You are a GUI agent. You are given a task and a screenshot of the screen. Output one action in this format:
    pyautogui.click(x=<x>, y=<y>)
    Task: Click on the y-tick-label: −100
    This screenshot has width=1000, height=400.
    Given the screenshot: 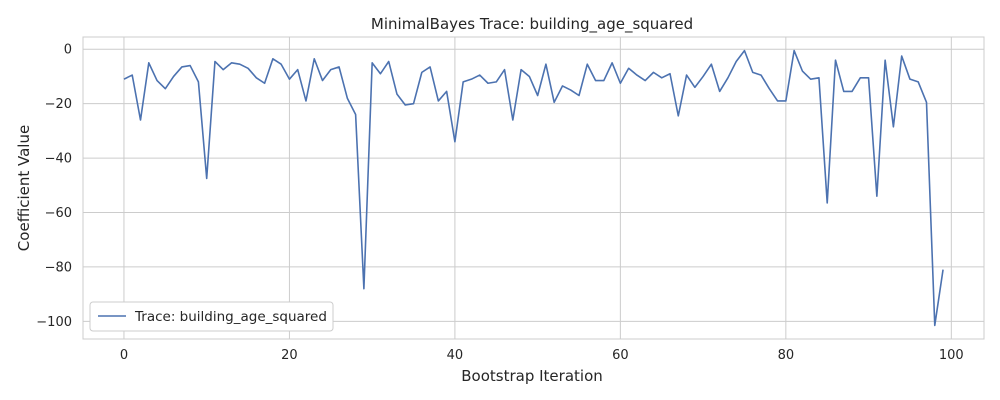 What is the action you would take?
    pyautogui.click(x=54, y=322)
    